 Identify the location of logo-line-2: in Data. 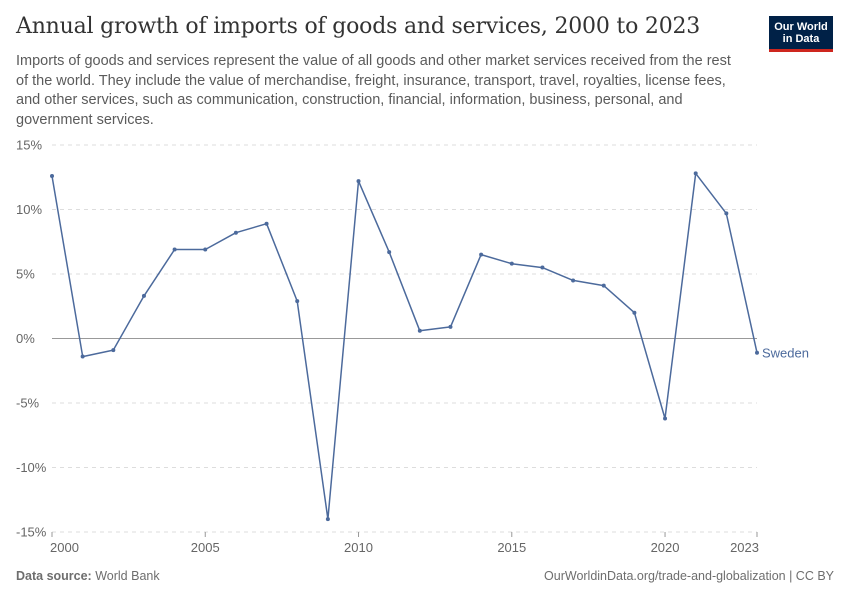
(801, 39).